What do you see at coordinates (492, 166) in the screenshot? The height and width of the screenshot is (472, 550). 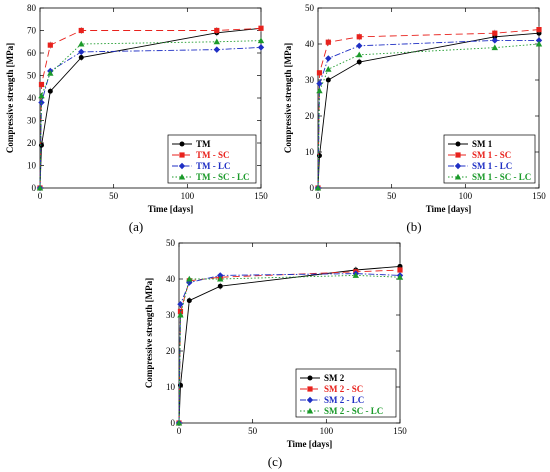 I see `legend-label-3: SM 1 - LC` at bounding box center [492, 166].